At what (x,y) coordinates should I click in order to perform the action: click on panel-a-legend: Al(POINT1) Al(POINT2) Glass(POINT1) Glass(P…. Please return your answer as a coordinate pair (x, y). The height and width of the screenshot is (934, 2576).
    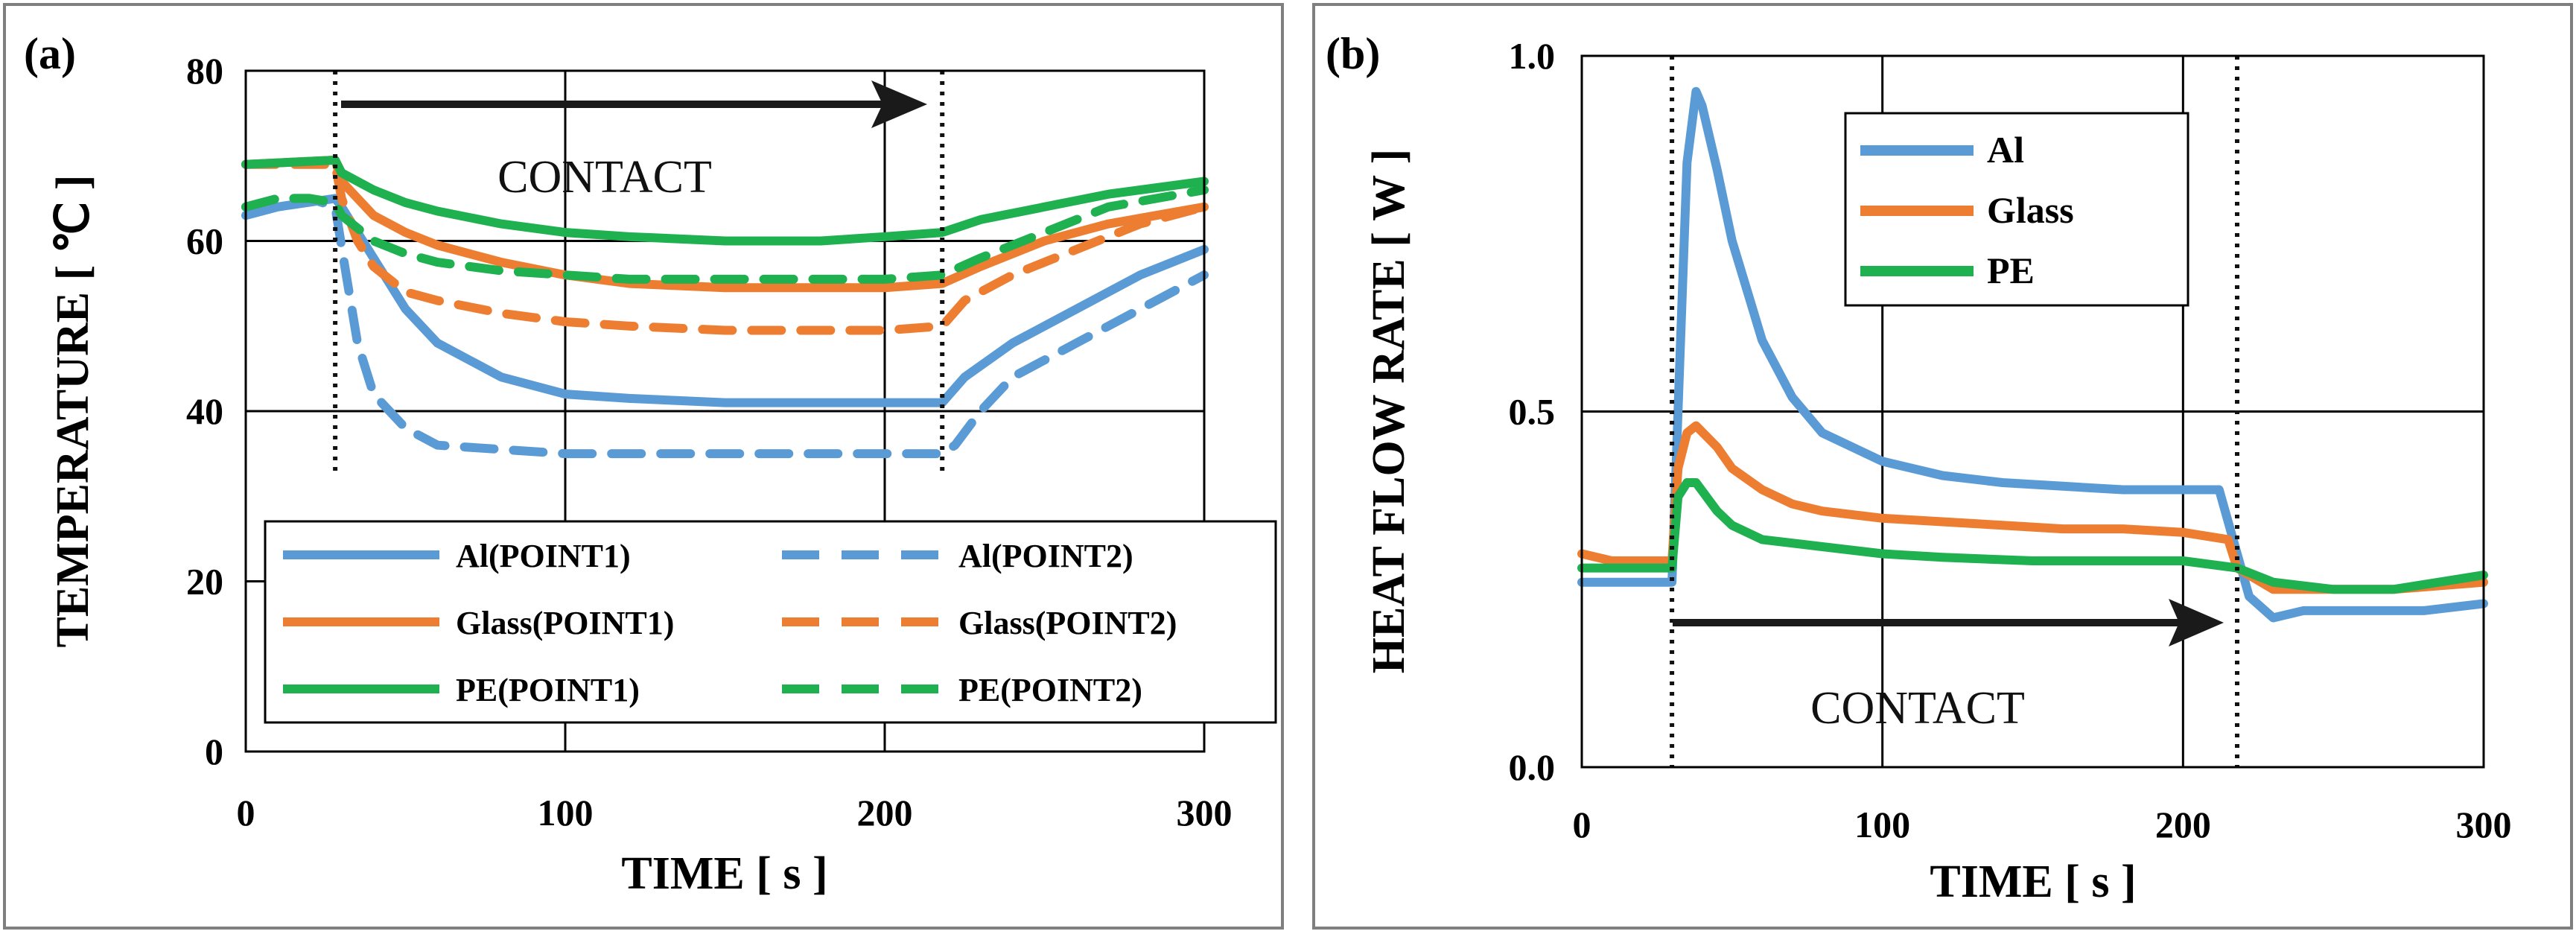
    Looking at the image, I should click on (770, 622).